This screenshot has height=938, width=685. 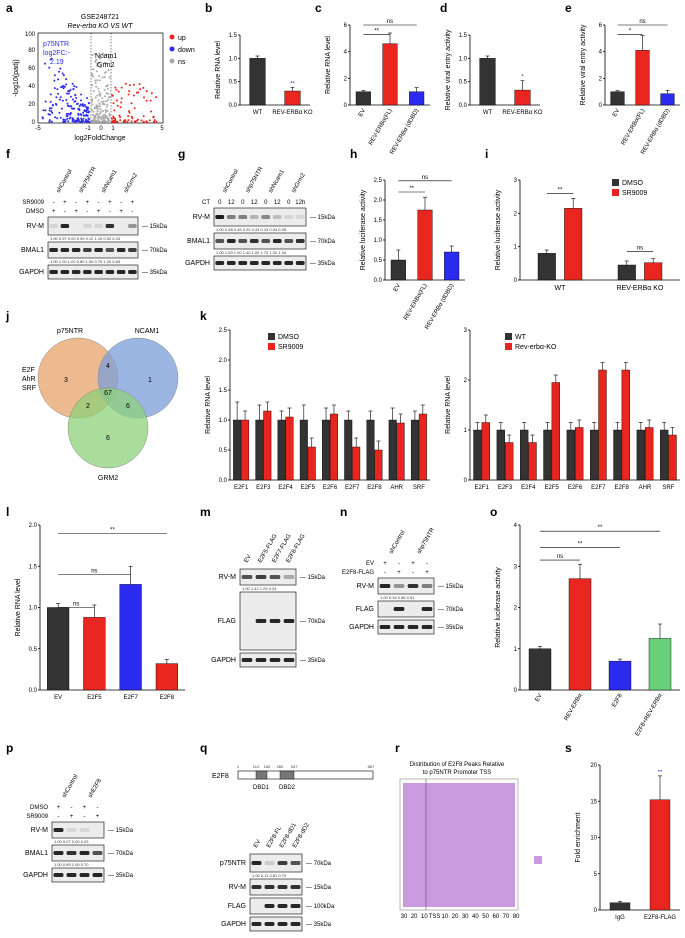 I want to click on venn-side-e2f: E2F, so click(x=28, y=370).